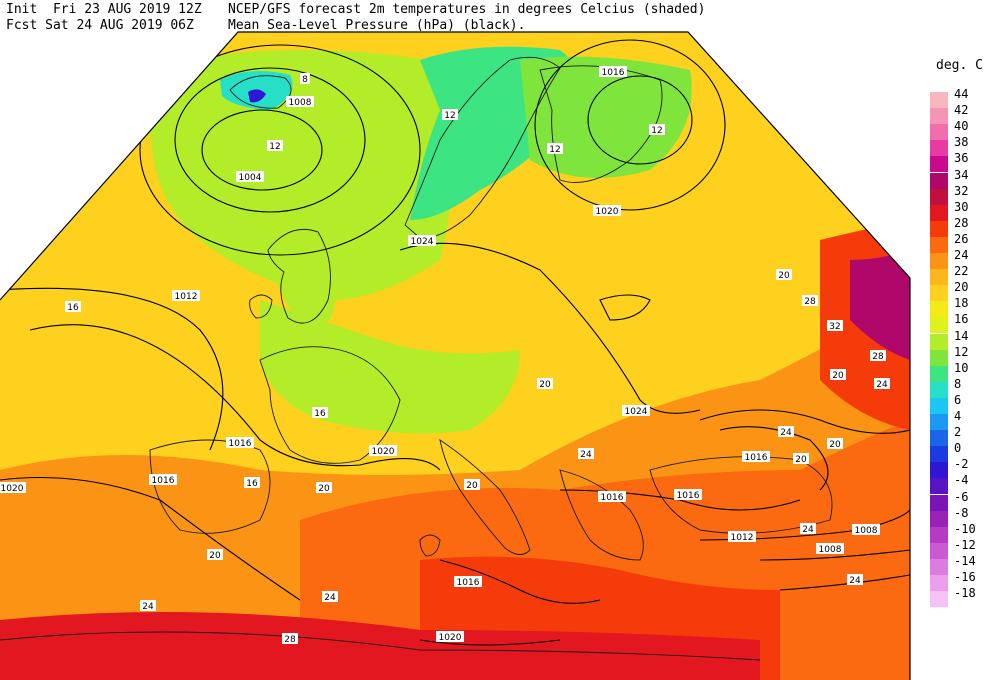 The width and height of the screenshot is (1000, 680). I want to click on legend-label: -6, so click(961, 496).